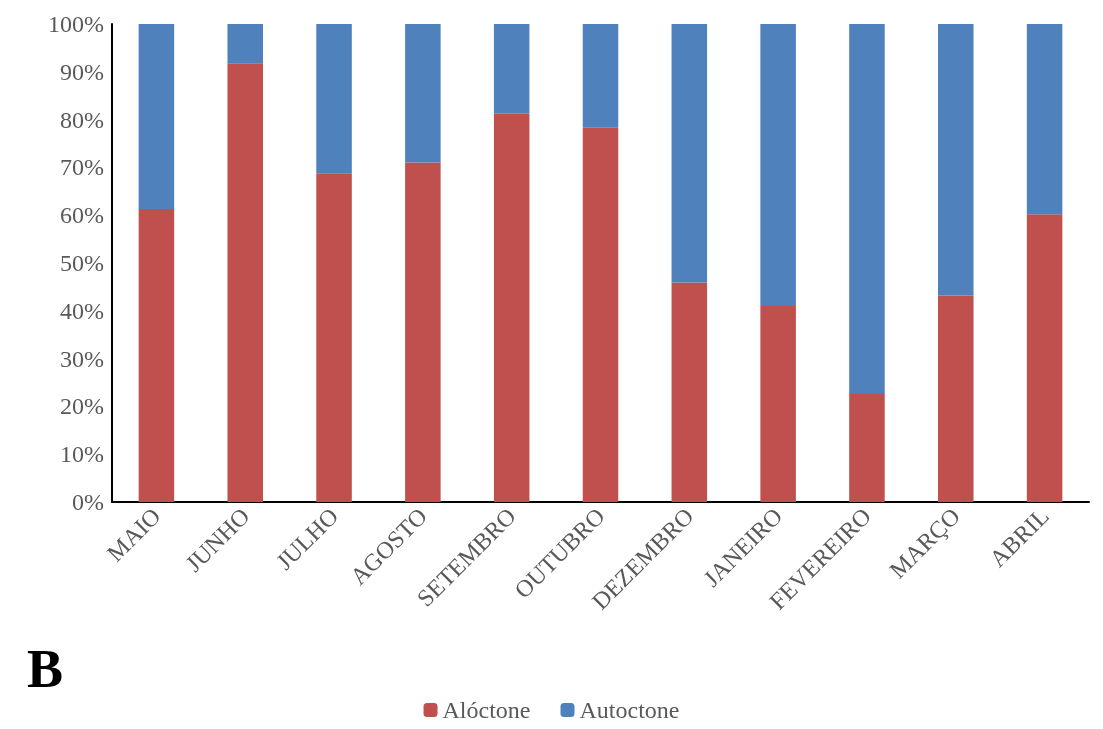 The image size is (1103, 729). What do you see at coordinates (76, 24) in the screenshot?
I see `y-tick-label: 100%` at bounding box center [76, 24].